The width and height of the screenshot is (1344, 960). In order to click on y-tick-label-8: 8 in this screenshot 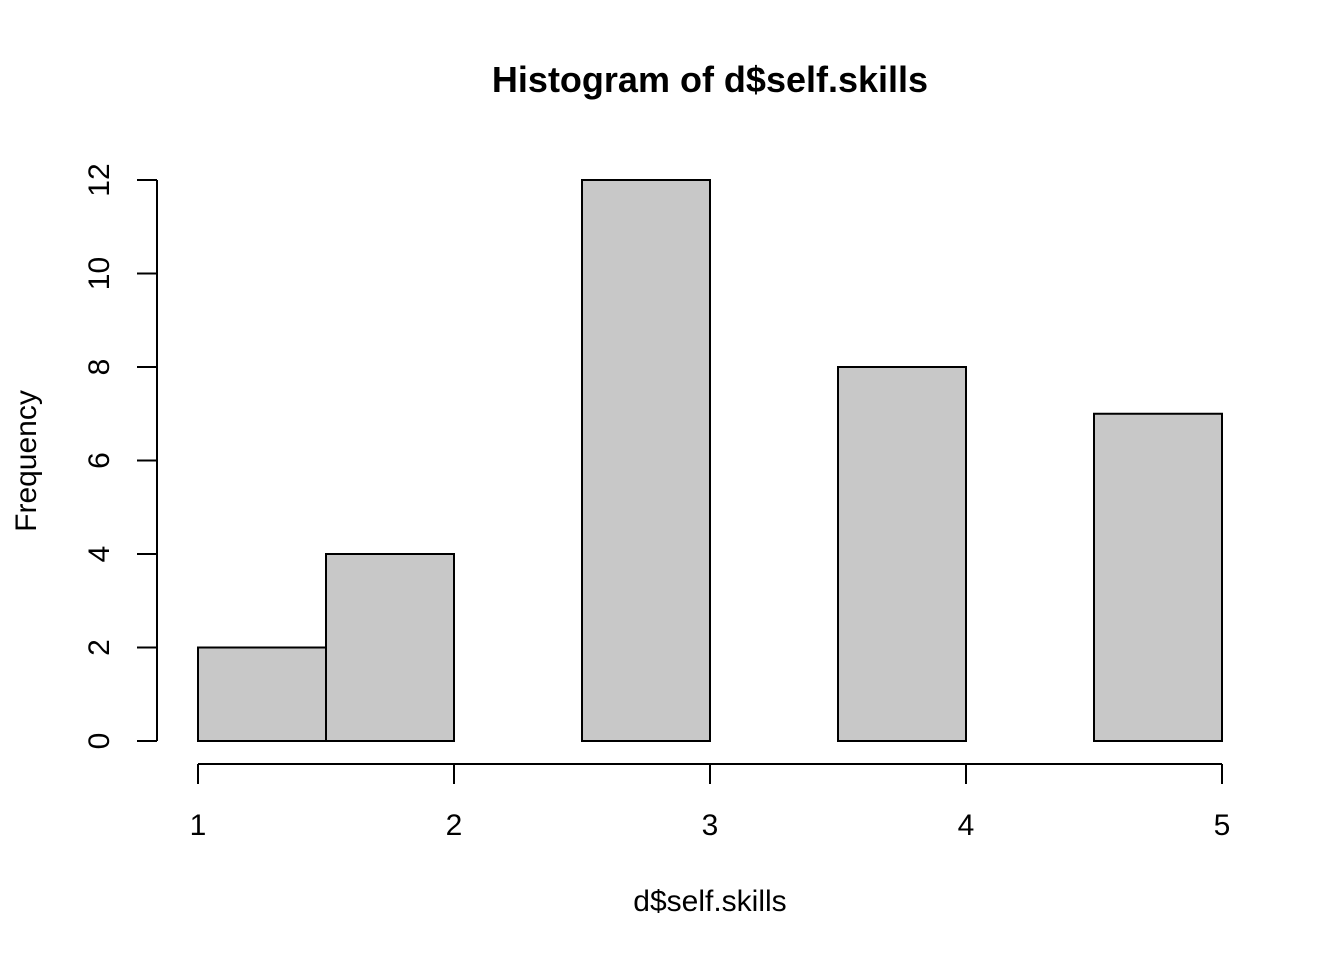, I will do `click(99, 367)`.